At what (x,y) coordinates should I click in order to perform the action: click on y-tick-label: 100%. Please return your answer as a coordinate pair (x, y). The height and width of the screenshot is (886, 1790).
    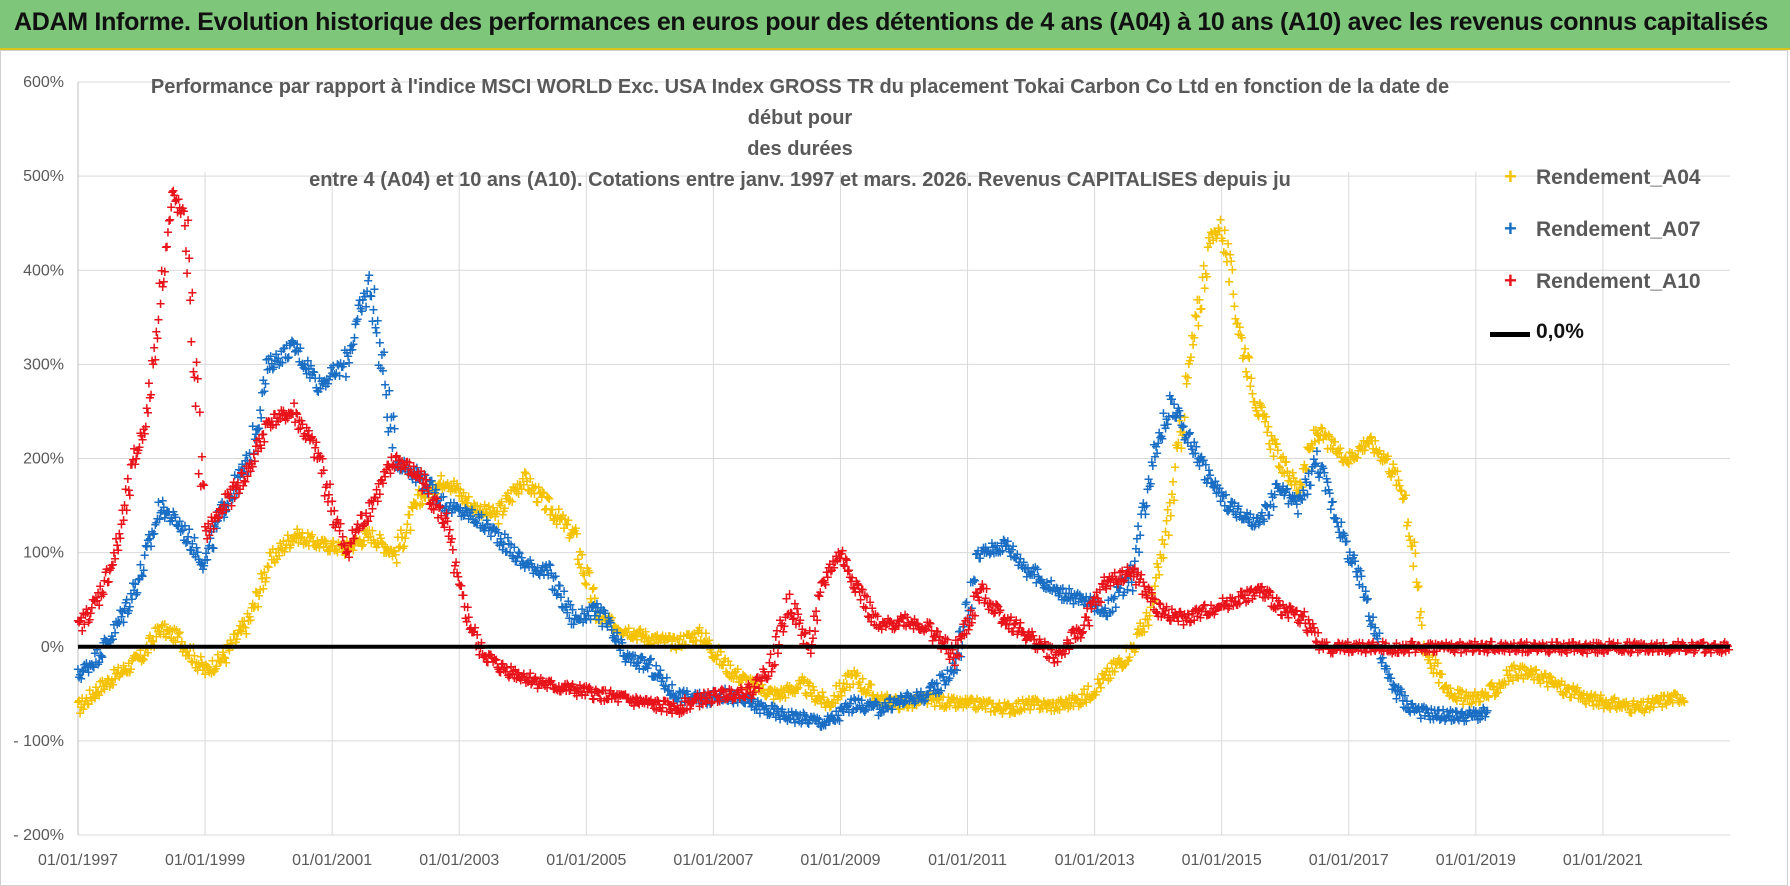
    Looking at the image, I should click on (43, 553).